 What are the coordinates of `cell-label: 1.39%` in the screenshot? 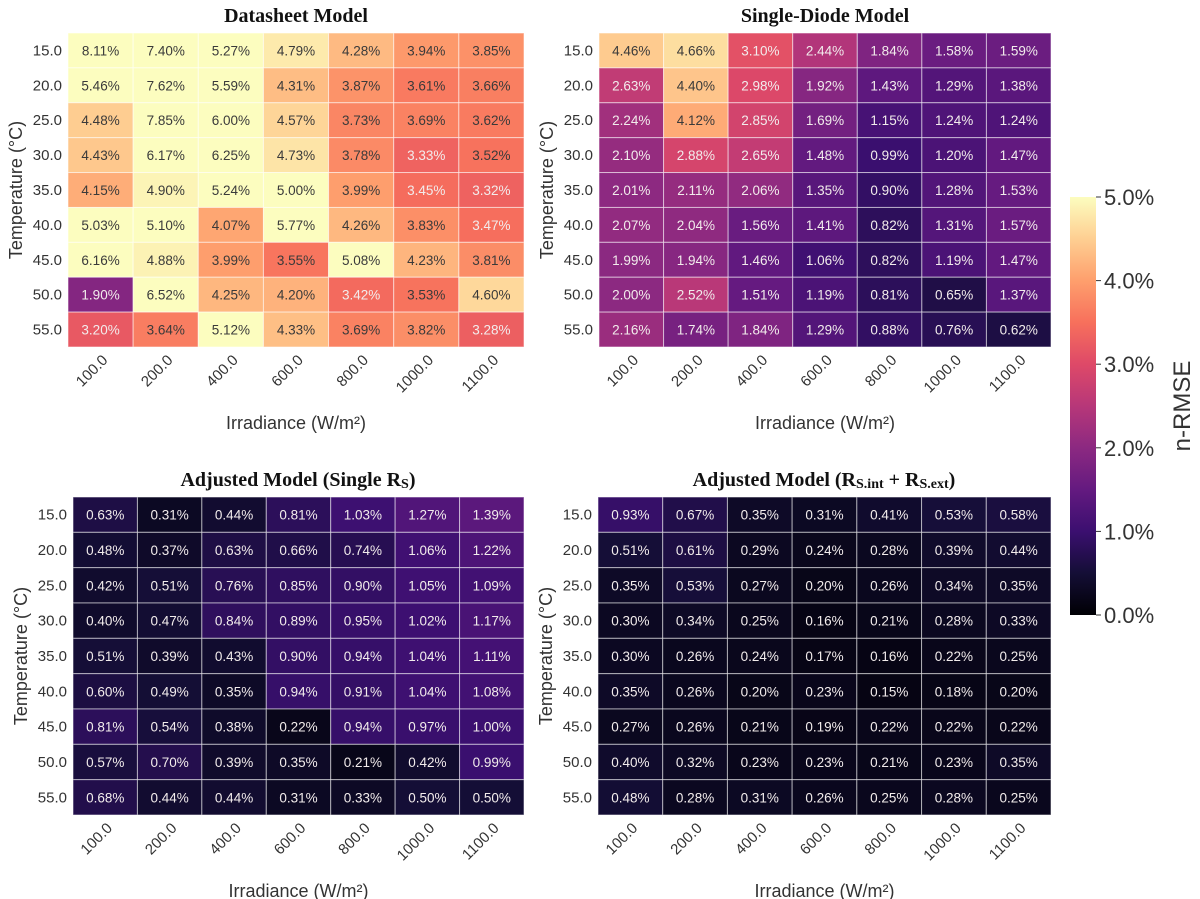 It's located at (492, 515).